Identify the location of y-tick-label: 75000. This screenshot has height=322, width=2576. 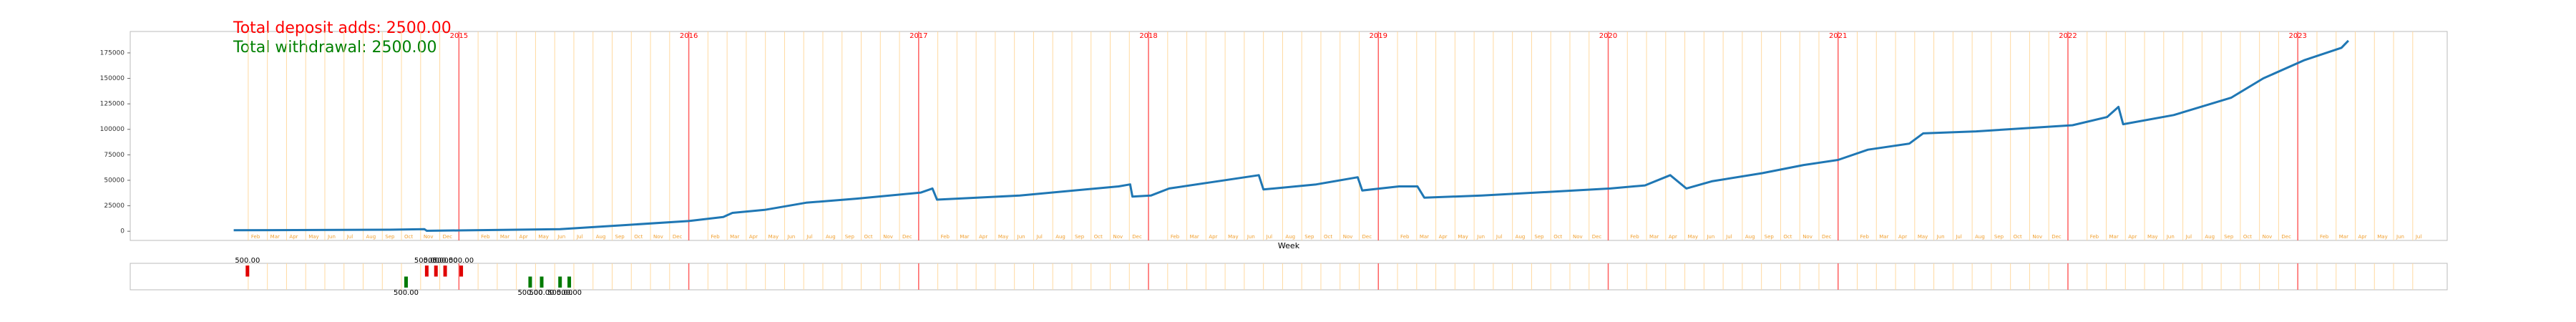
(114, 155).